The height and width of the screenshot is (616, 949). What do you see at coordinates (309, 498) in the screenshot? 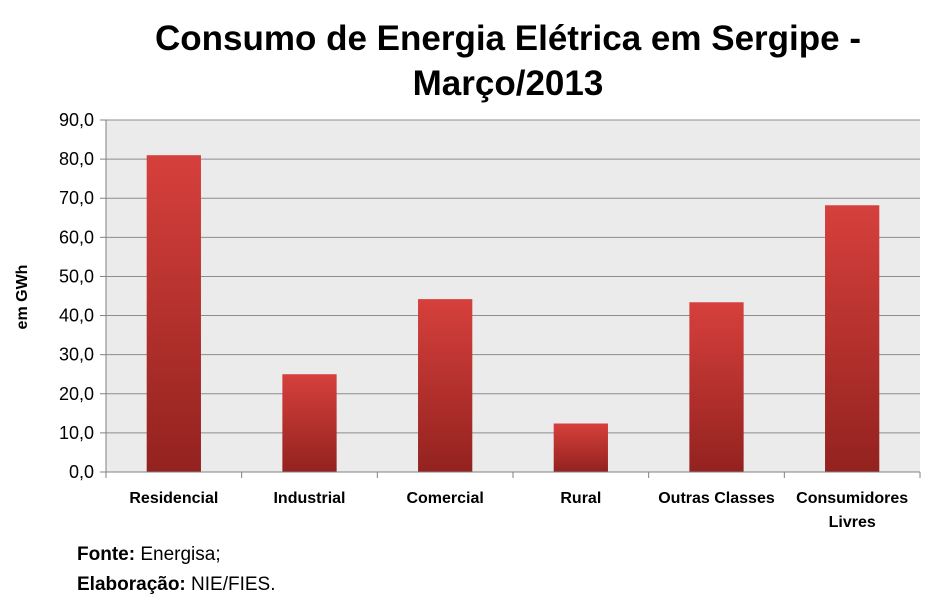
I see `x-category-label: Industrial` at bounding box center [309, 498].